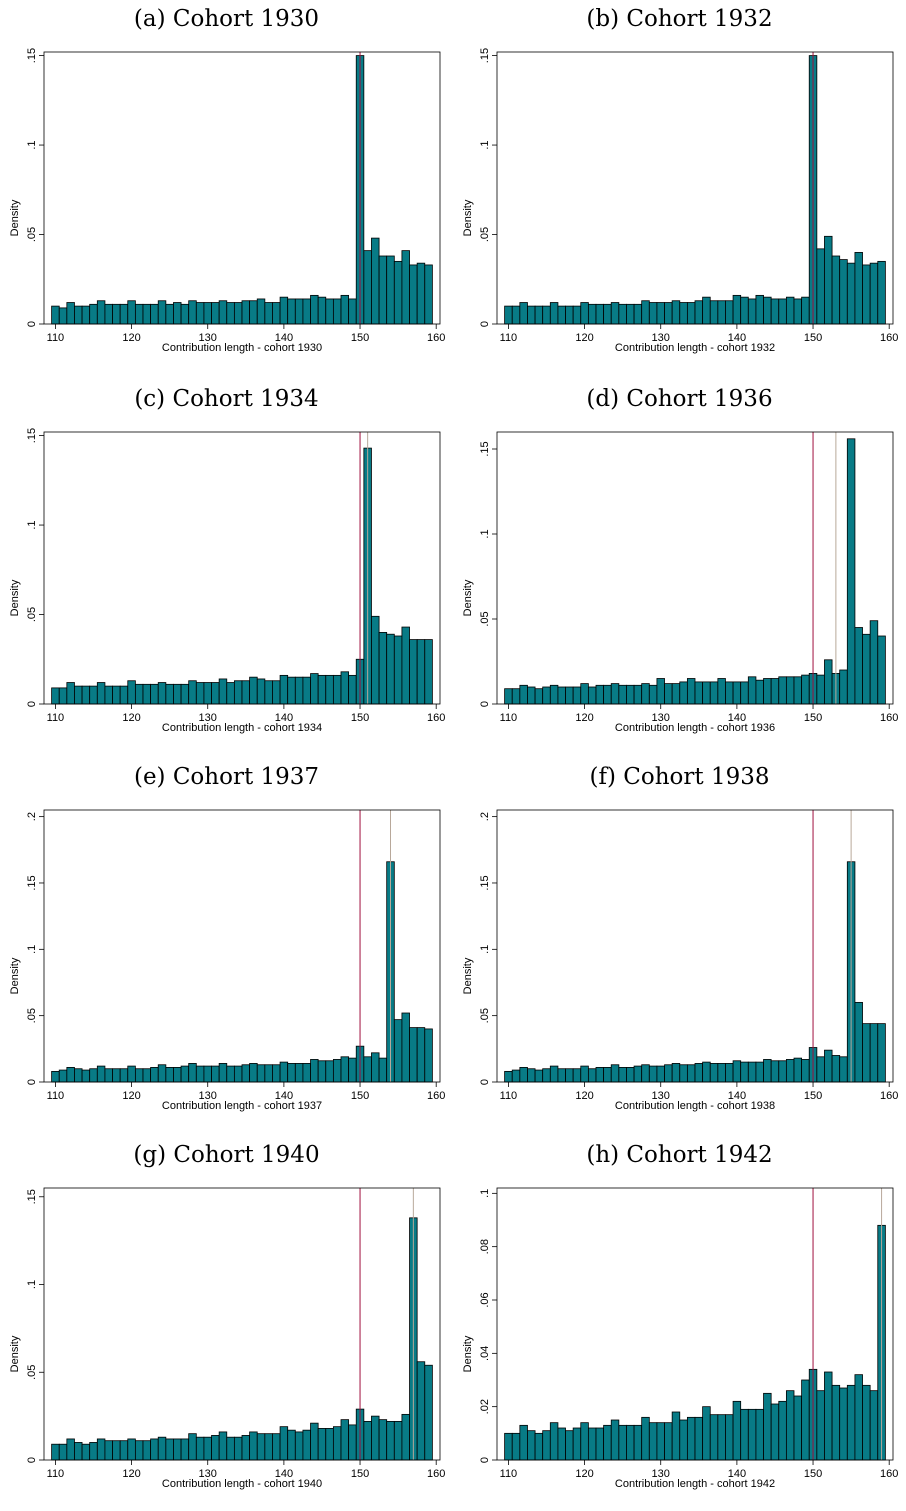 This screenshot has width=906, height=1511. Describe the element at coordinates (226, 19) in the screenshot. I see `panel-title: (a) Cohort 1930` at that location.